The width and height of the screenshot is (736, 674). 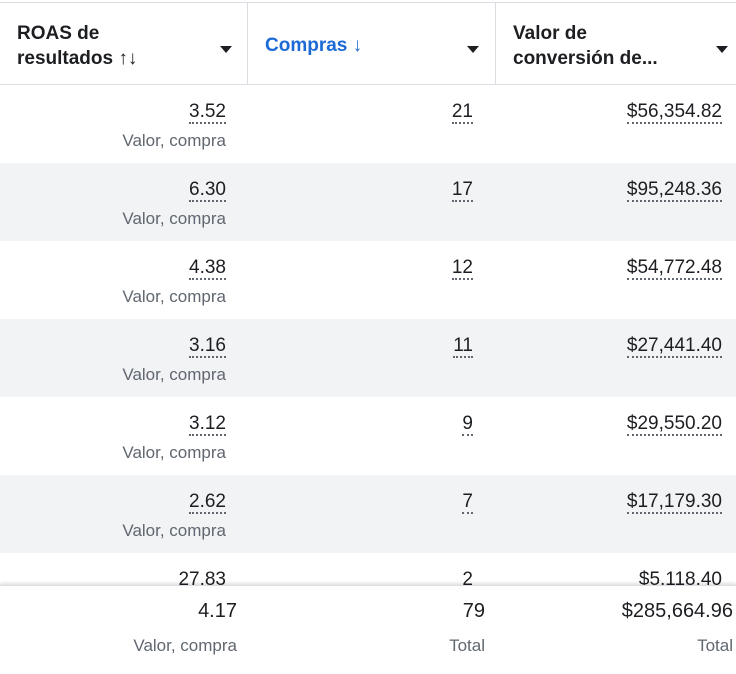 I want to click on cell-value: 12, so click(x=462, y=268).